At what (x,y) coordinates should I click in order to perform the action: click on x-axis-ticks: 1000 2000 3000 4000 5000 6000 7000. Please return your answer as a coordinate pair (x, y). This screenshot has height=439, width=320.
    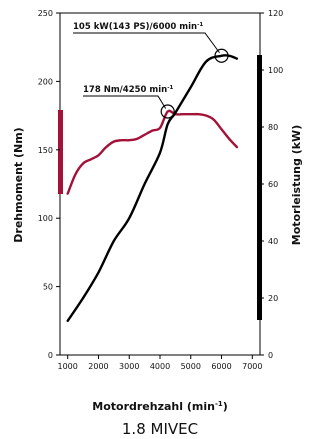
    Looking at the image, I should click on (160, 363).